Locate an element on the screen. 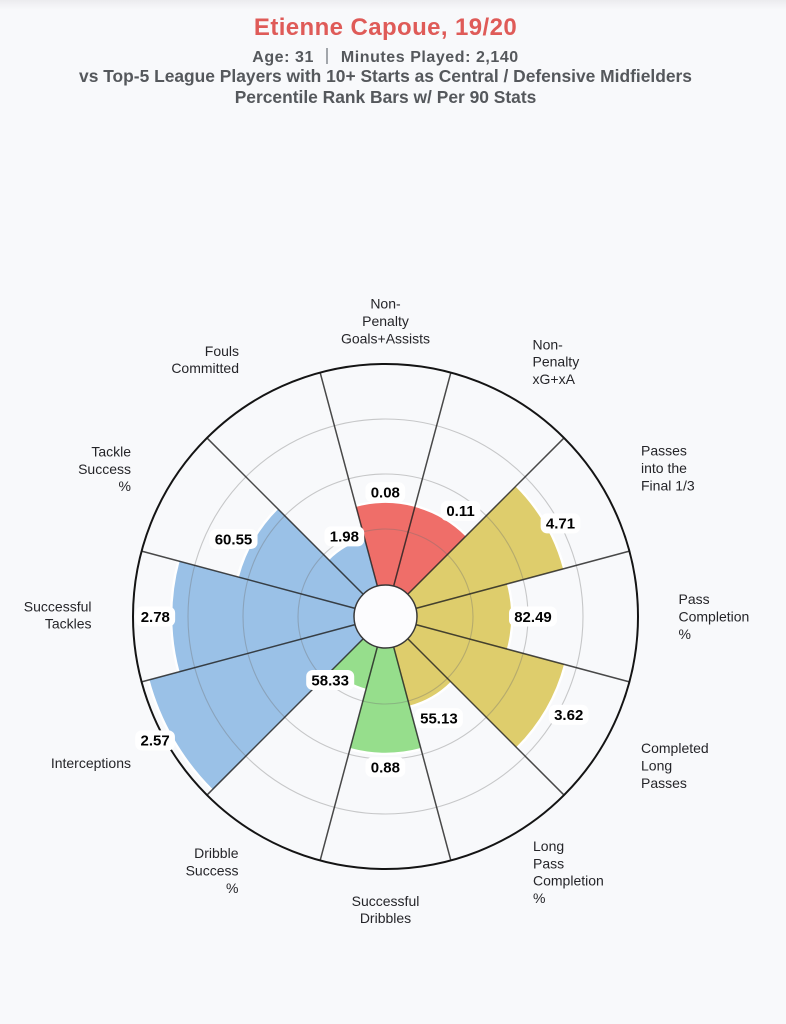 The image size is (786, 1024). svg-text: 0.11 is located at coordinates (460, 511).